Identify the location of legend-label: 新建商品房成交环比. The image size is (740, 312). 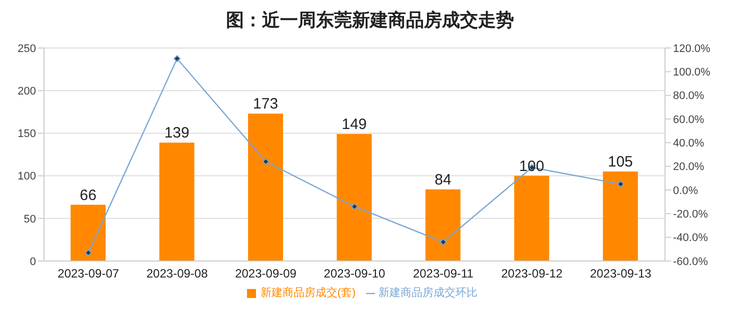
(428, 293).